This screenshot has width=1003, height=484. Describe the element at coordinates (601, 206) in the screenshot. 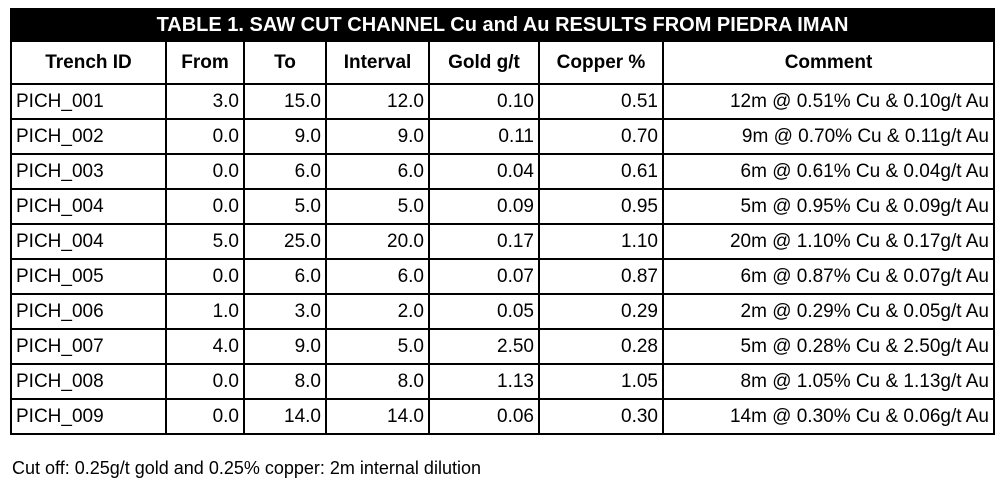

I see `table-cell: 0.95` at that location.